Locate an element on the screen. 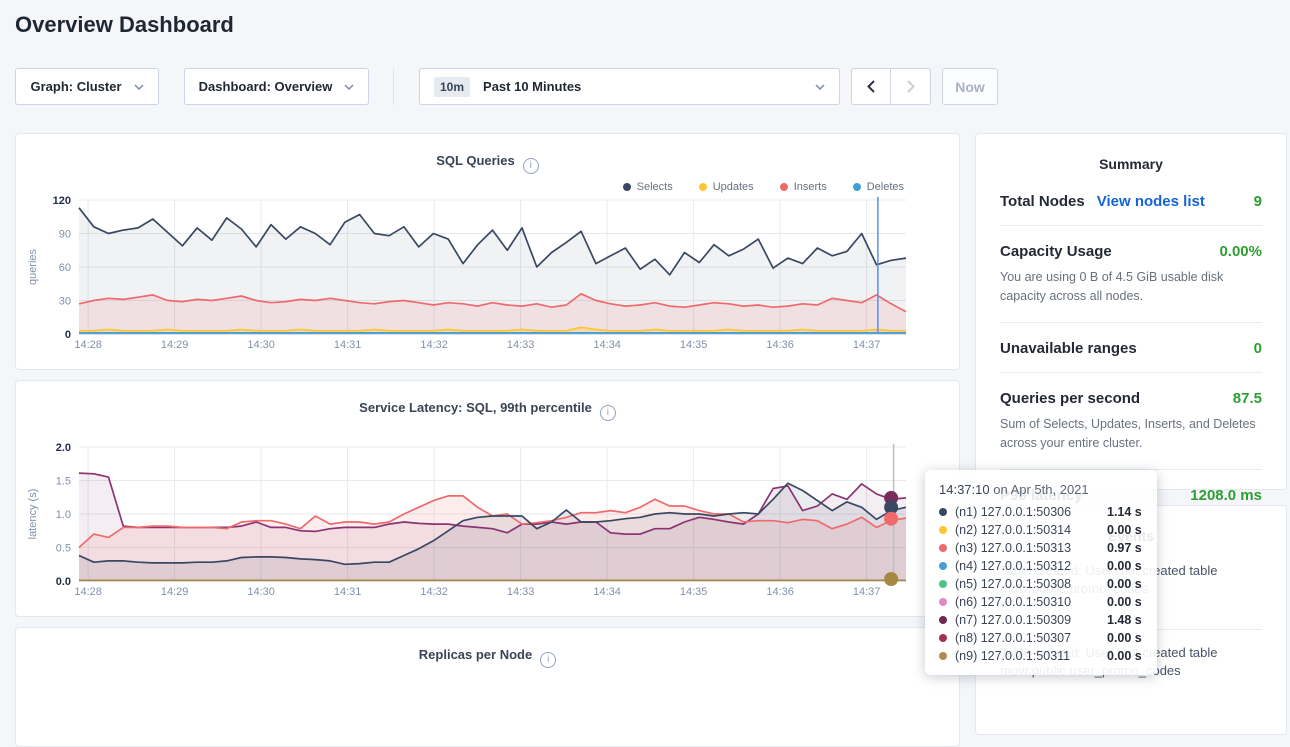  time-prev-button is located at coordinates (871, 86).